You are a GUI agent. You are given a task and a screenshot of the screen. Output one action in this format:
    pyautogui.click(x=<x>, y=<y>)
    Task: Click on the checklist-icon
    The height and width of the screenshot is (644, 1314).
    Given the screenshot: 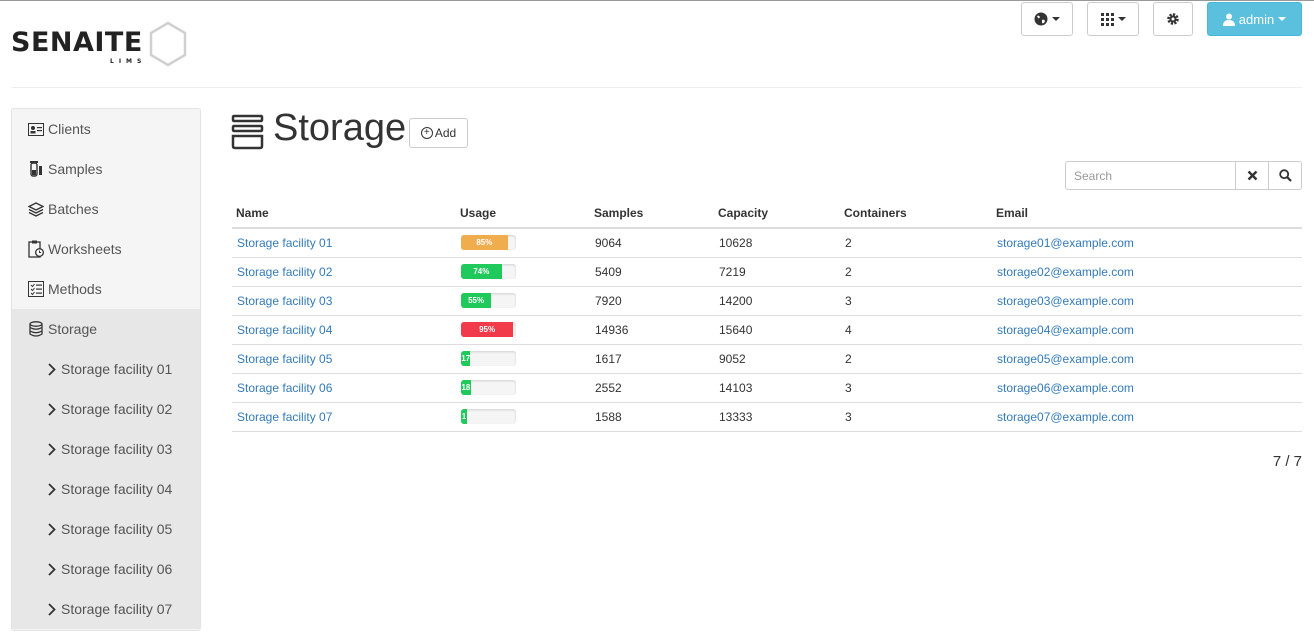 What is the action you would take?
    pyautogui.click(x=36, y=289)
    